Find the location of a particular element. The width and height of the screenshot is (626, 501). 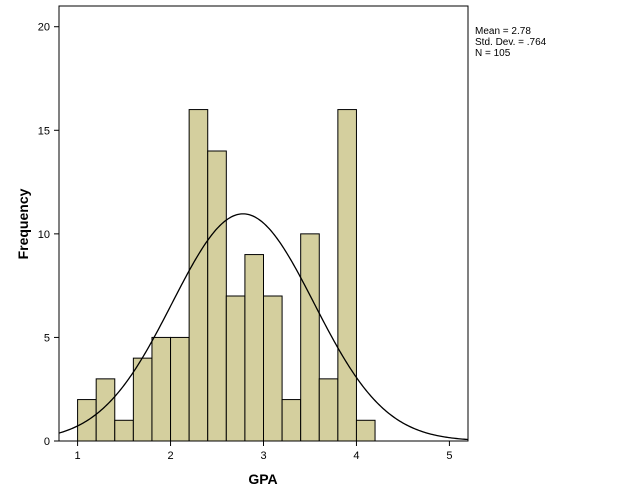

std-dev-label: Std. Dev. = .764 is located at coordinates (511, 42).